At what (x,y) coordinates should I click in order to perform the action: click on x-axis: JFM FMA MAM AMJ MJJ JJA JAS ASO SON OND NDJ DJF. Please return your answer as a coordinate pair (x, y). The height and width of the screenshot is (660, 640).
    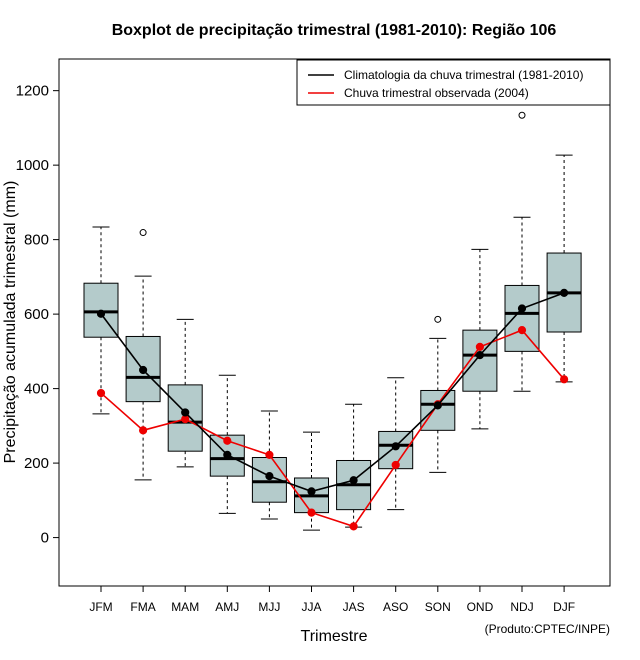
    Looking at the image, I should click on (332, 600).